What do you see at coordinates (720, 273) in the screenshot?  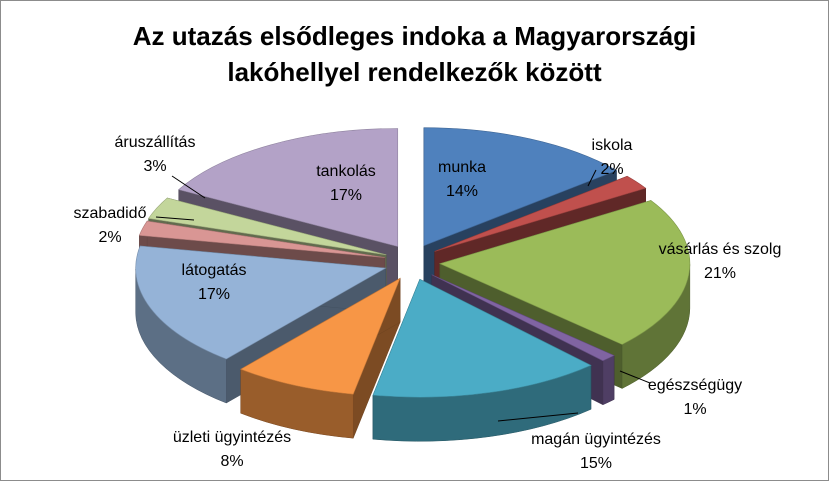 I see `slice-value-v-s-rl-s-s-szolg: 21%` at bounding box center [720, 273].